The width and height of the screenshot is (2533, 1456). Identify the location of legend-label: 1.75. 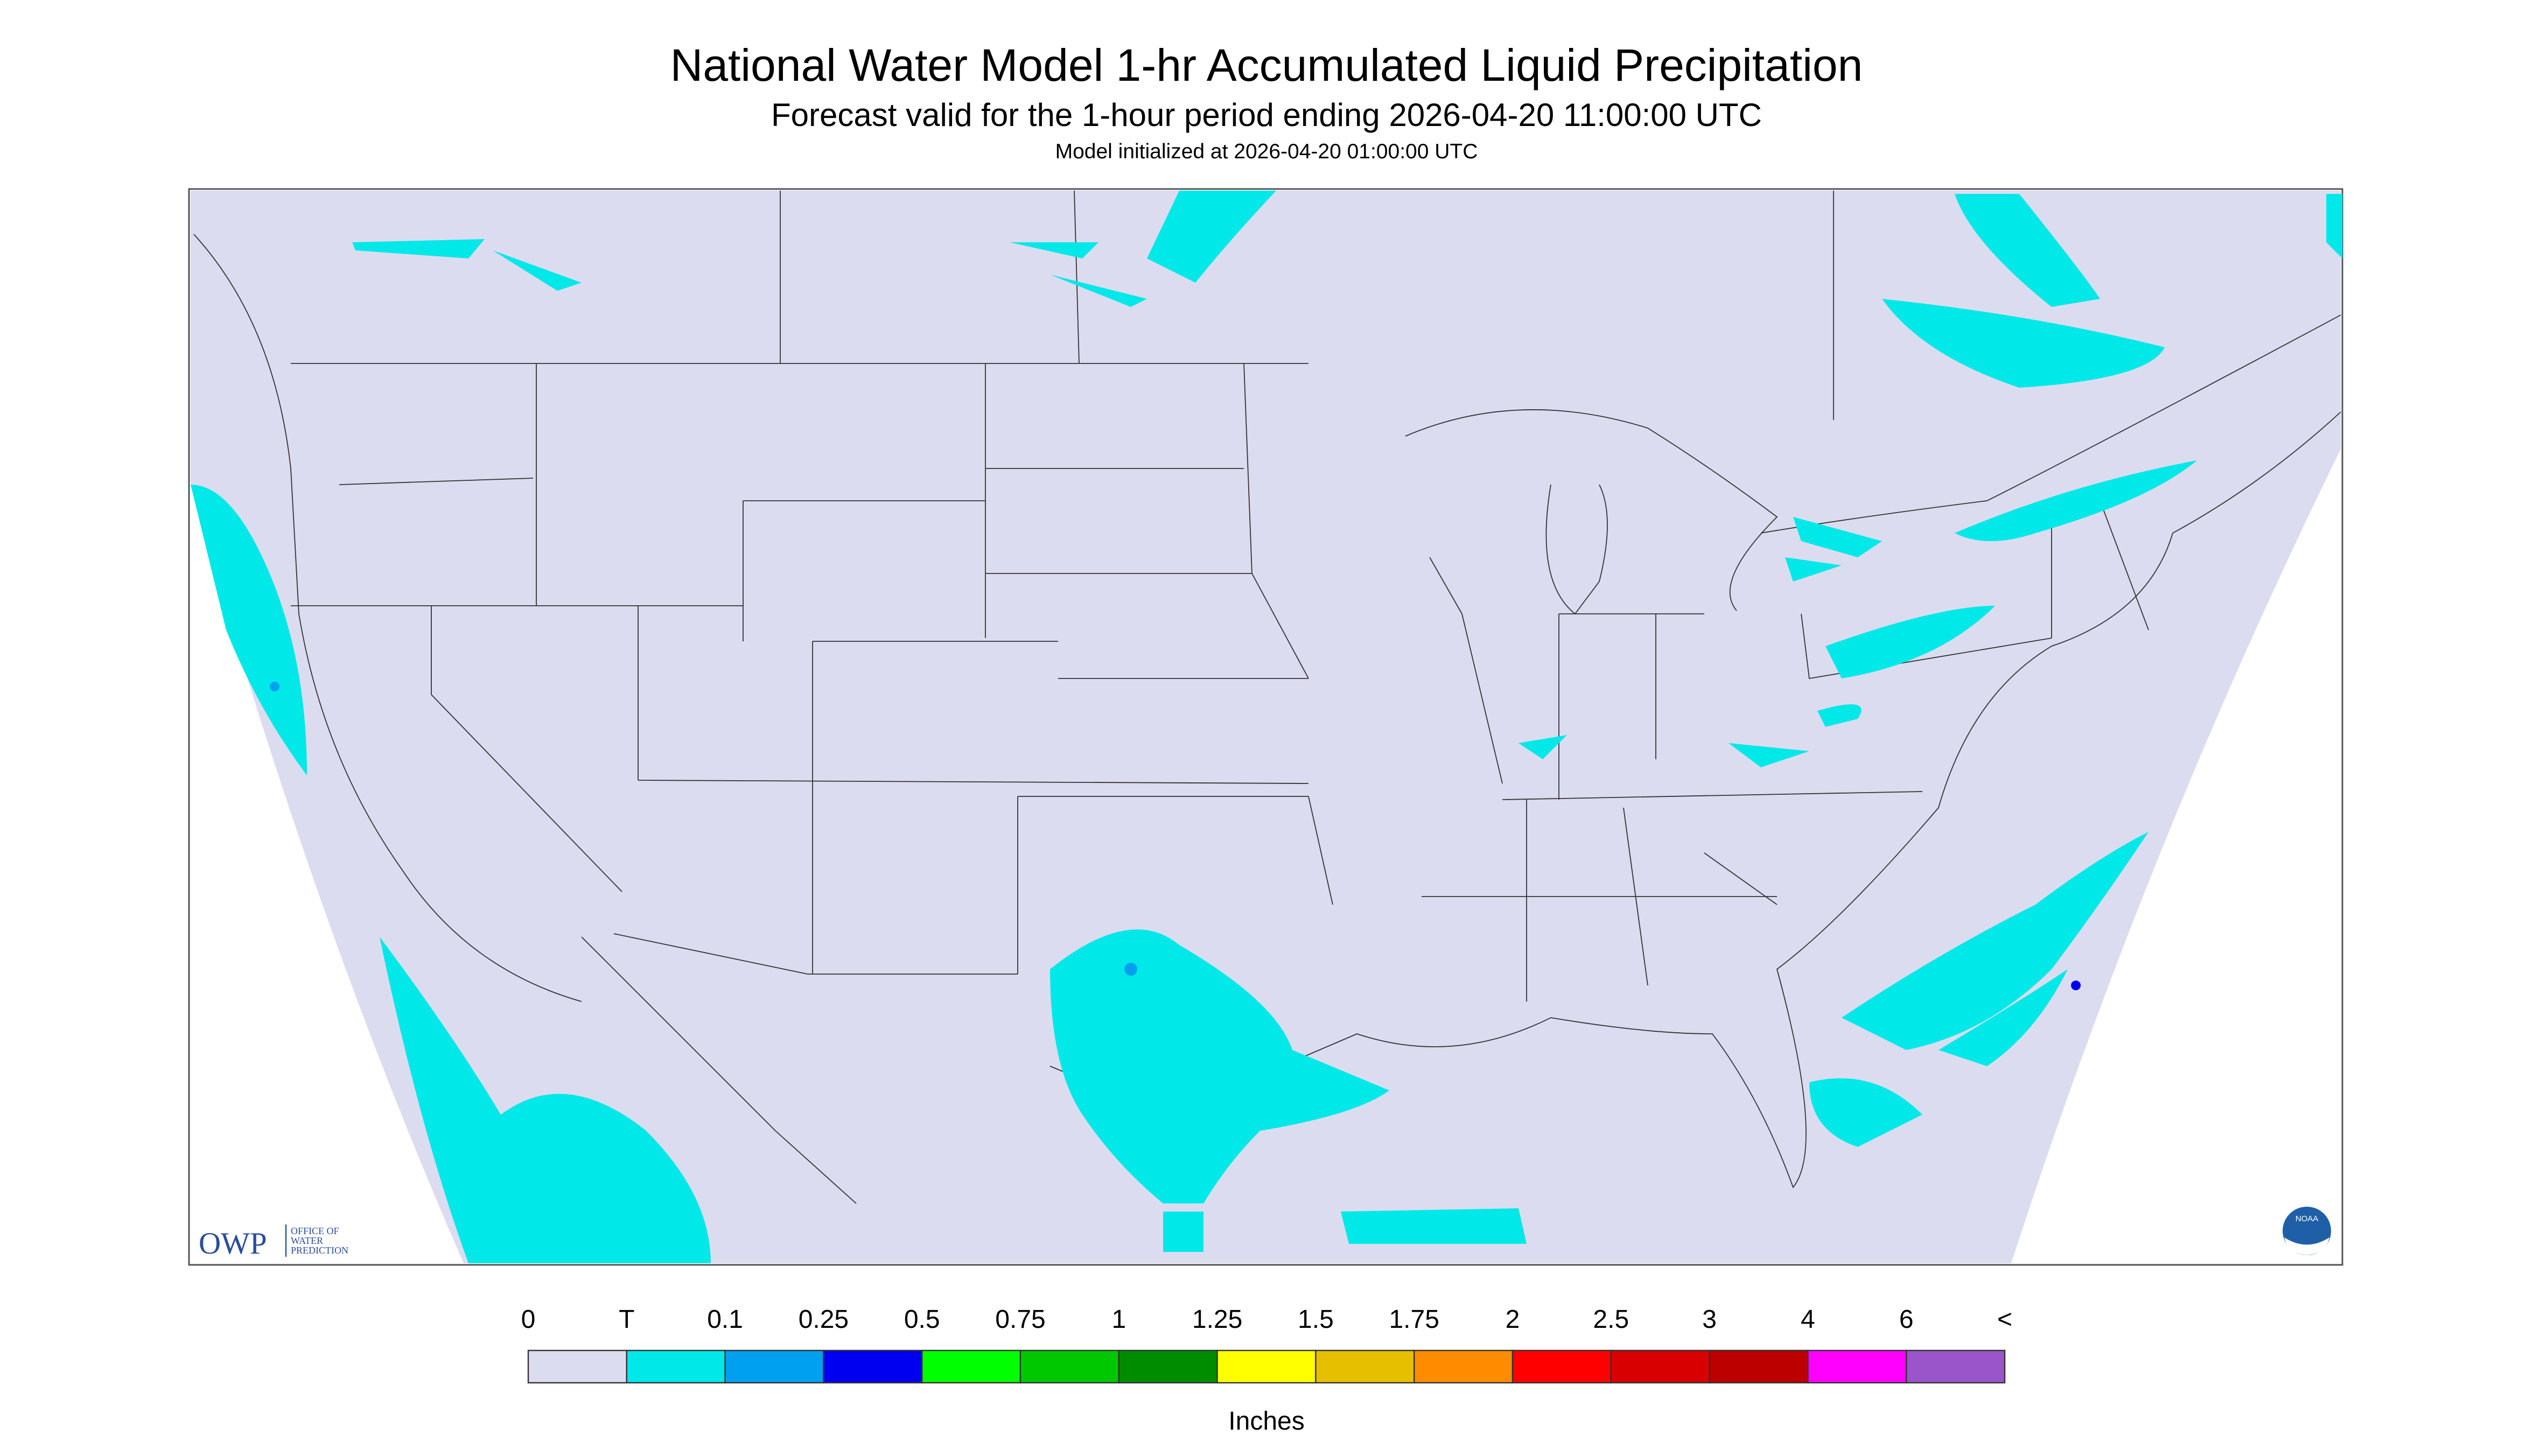
(1414, 1319).